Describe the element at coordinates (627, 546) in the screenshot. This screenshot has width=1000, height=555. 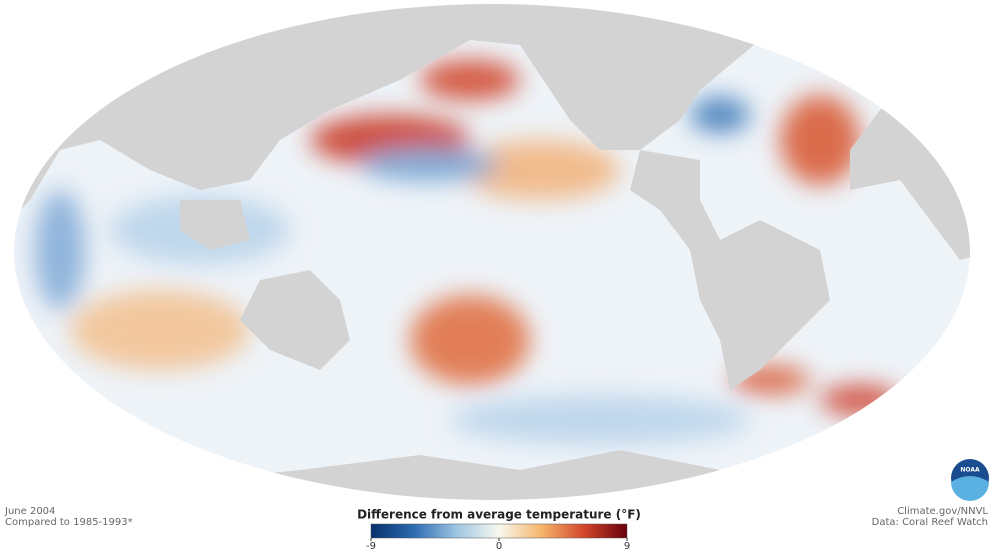
I see `tick-label: 9` at that location.